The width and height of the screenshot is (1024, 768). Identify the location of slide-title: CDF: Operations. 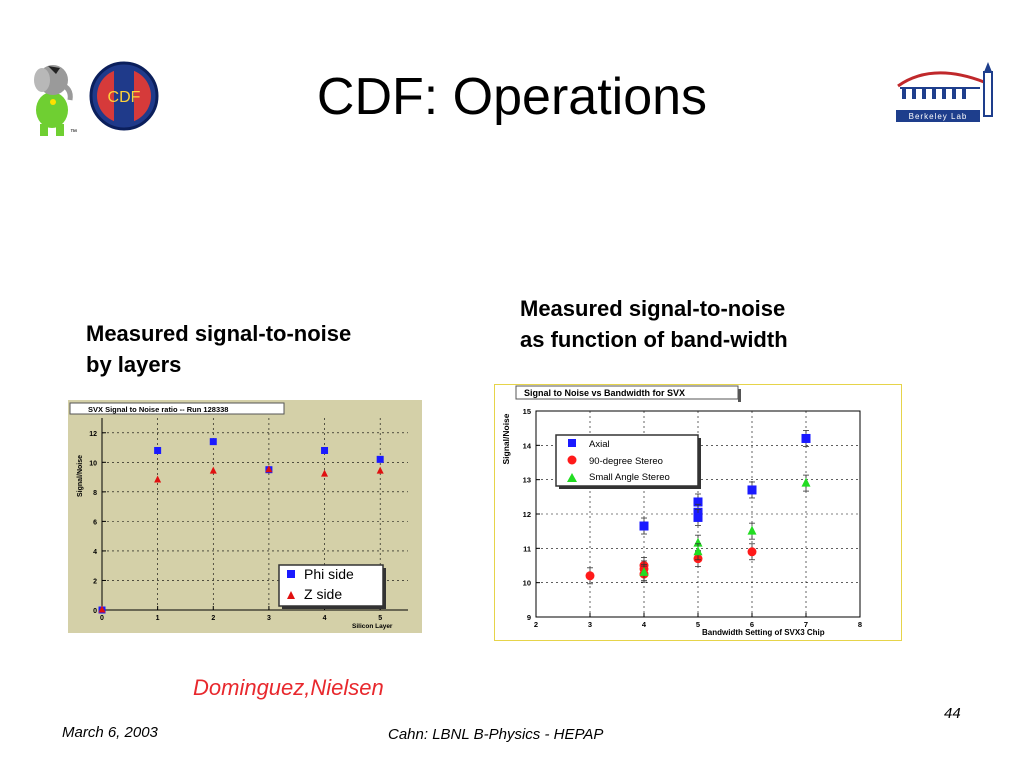
(512, 97).